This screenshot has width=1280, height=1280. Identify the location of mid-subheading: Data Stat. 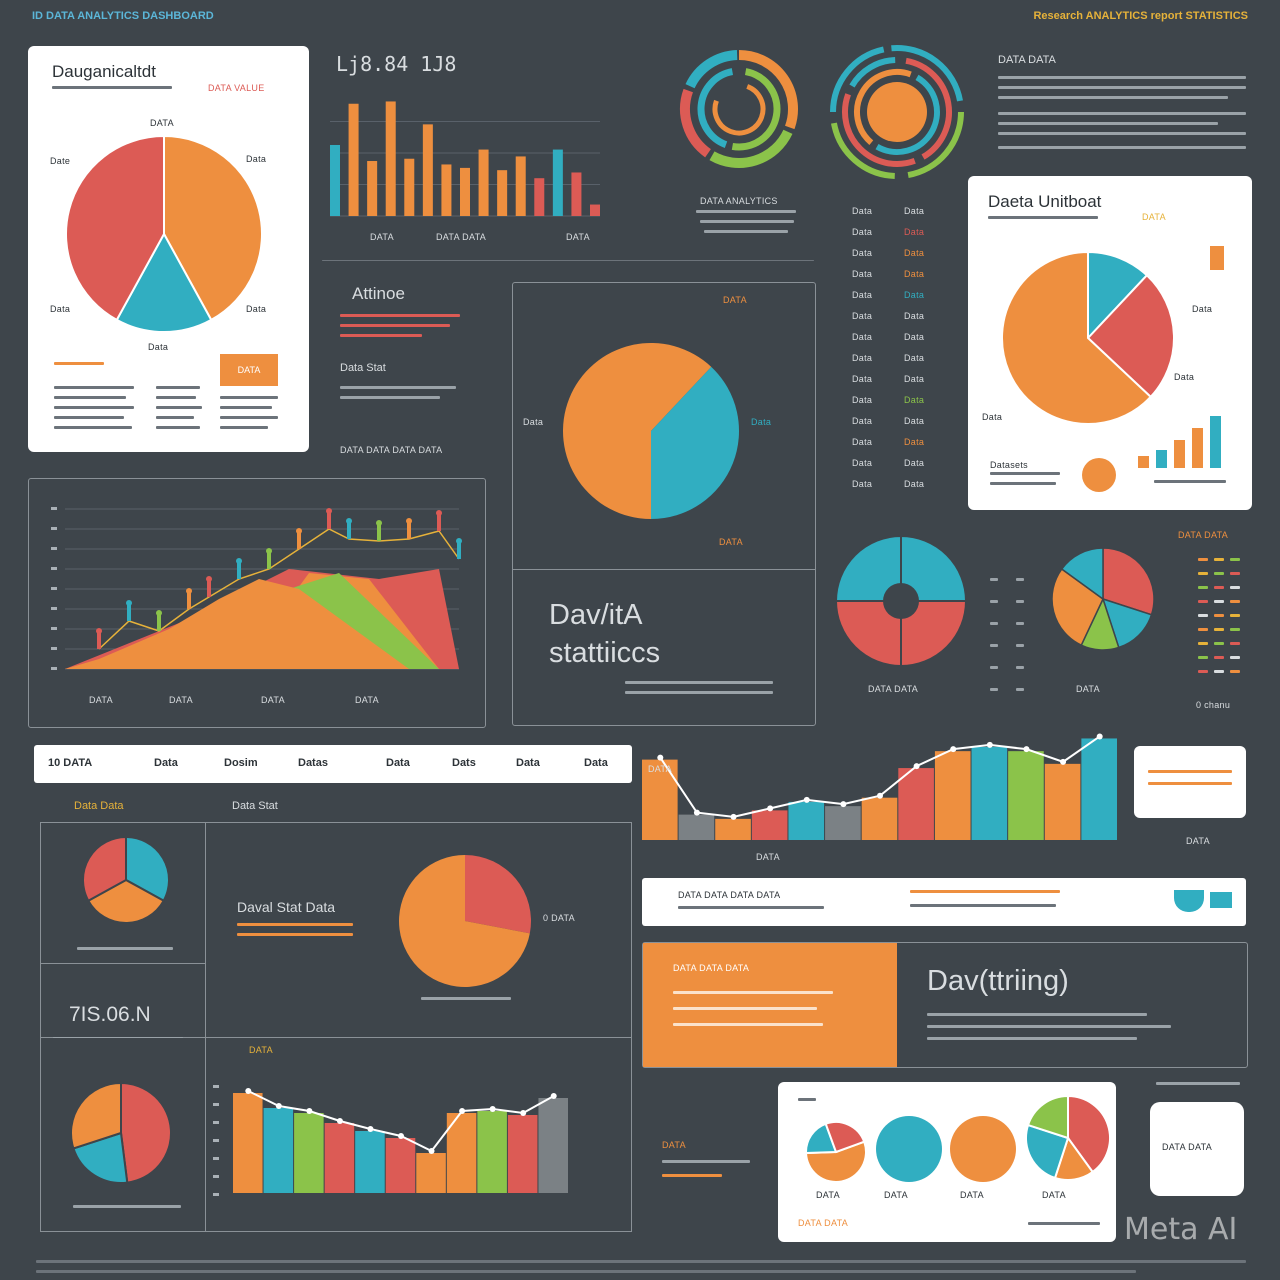
(363, 368).